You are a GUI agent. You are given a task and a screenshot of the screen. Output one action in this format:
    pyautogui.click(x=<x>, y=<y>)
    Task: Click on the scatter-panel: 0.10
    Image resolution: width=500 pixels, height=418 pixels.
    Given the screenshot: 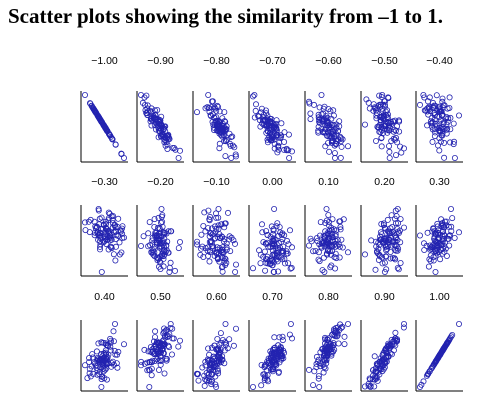 What is the action you would take?
    pyautogui.click(x=328, y=226)
    